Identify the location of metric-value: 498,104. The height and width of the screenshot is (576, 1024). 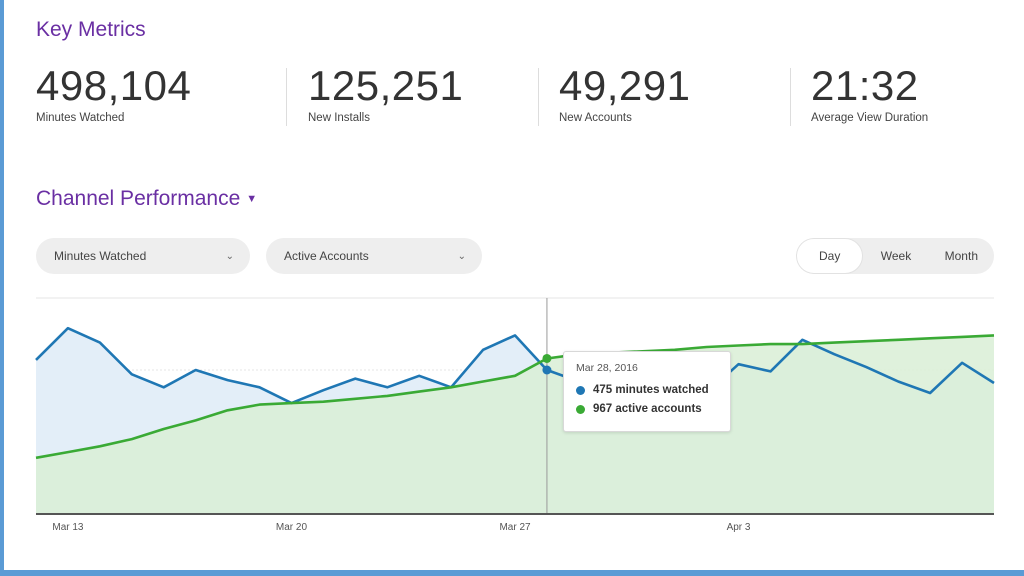
(114, 85).